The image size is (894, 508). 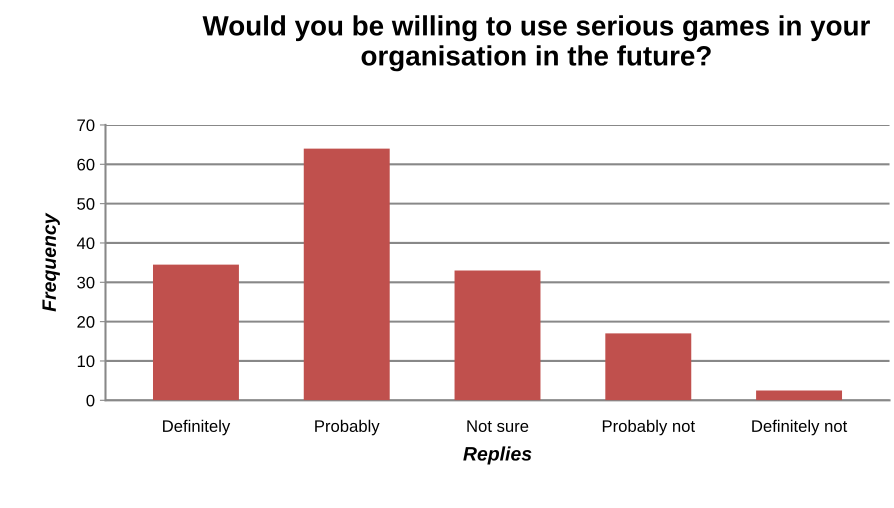 What do you see at coordinates (90, 400) in the screenshot?
I see `y-tick-label: 0` at bounding box center [90, 400].